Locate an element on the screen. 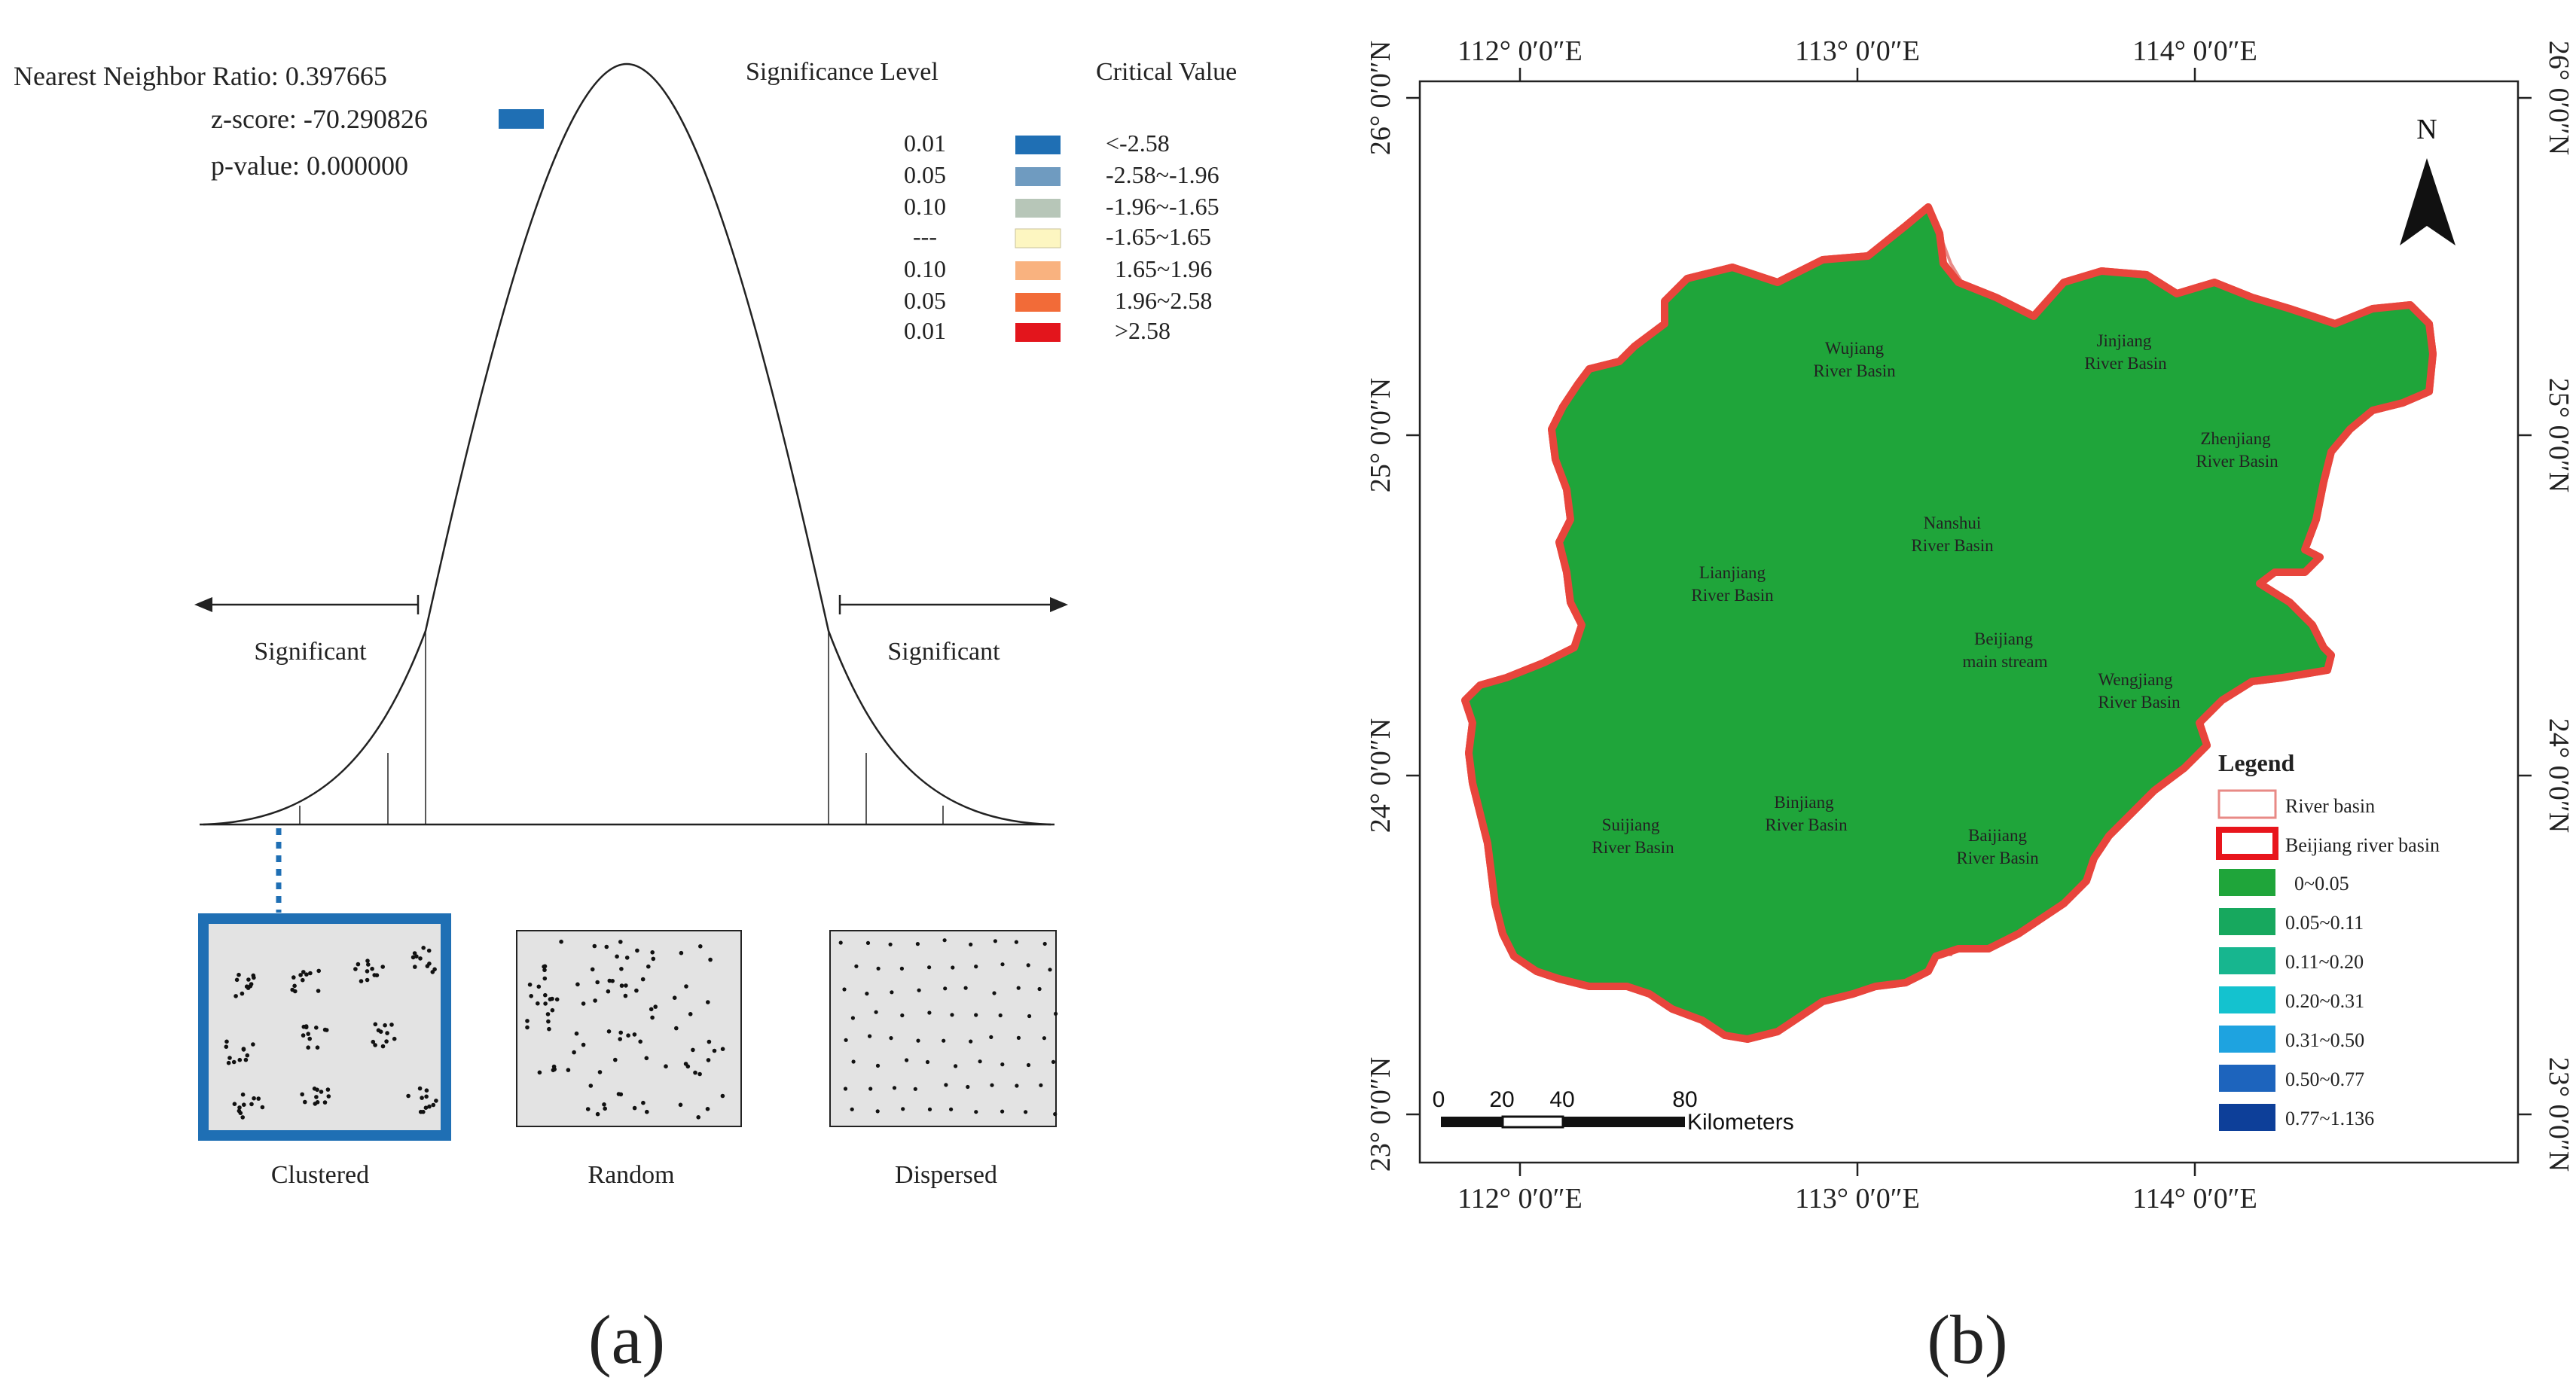  label-wengjiang-2: River Basin is located at coordinates (2140, 702).